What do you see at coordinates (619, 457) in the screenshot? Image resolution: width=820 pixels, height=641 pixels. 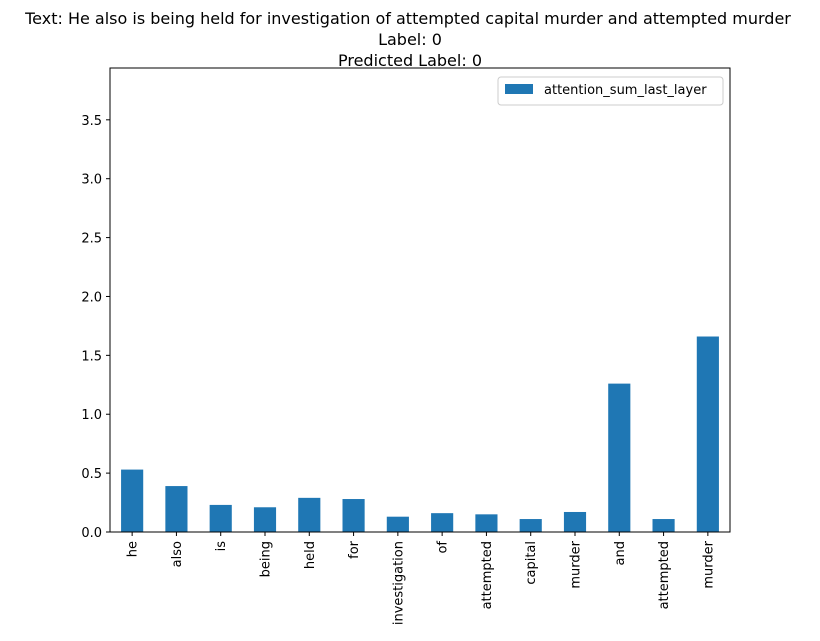 I see `bar-and` at bounding box center [619, 457].